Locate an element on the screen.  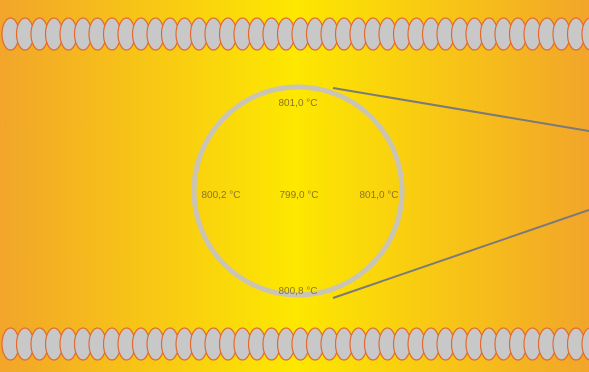
temperature-left: 800,2 °C is located at coordinates (220, 195).